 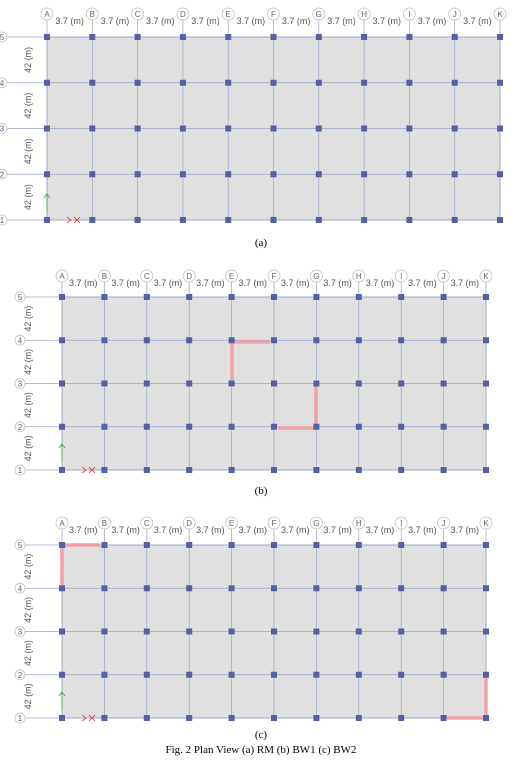 I want to click on panel-caption: (b), so click(x=261, y=491).